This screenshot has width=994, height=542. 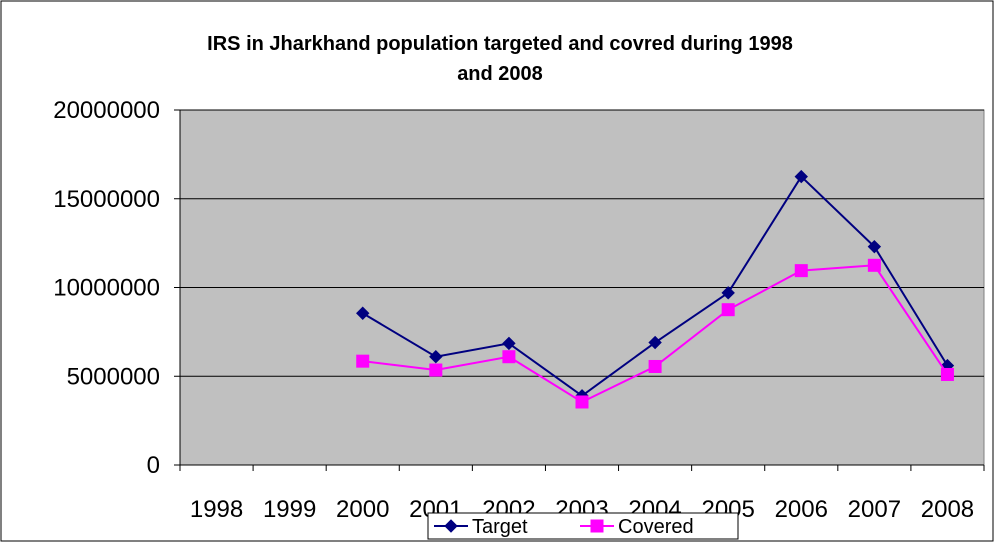 What do you see at coordinates (947, 509) in the screenshot?
I see `x-tick-label: 2008` at bounding box center [947, 509].